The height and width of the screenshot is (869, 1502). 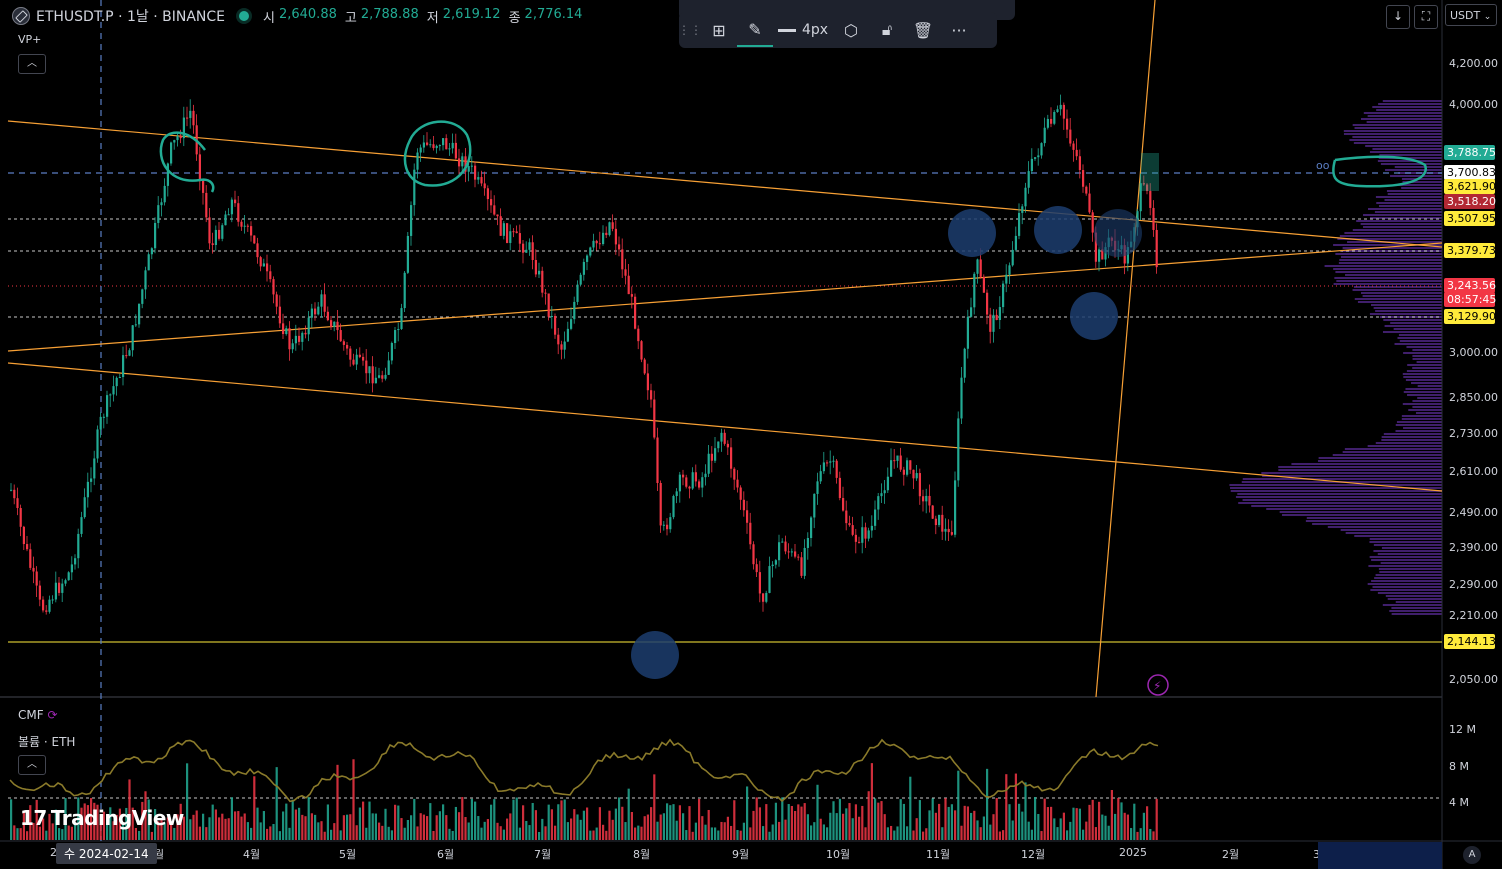 What do you see at coordinates (1323, 165) in the screenshot?
I see `eye-marker: oo` at bounding box center [1323, 165].